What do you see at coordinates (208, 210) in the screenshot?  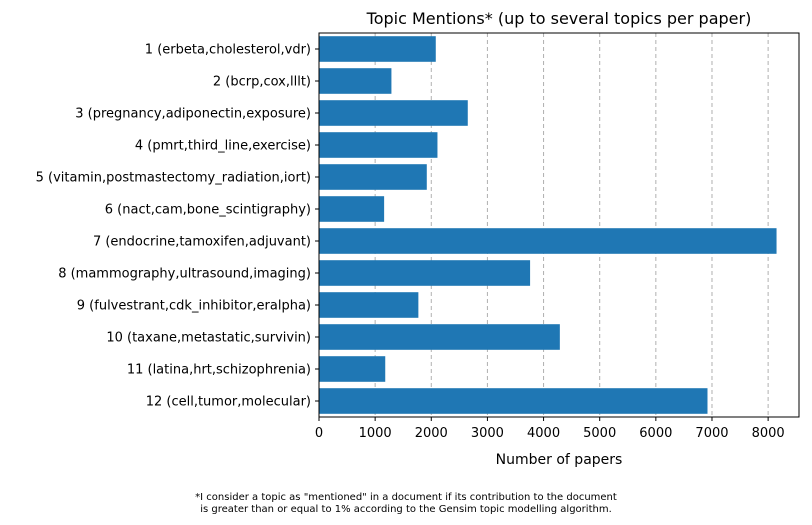 I see `y-tick-label: 6 (nact,cam,bone_scintigraphy)` at bounding box center [208, 210].